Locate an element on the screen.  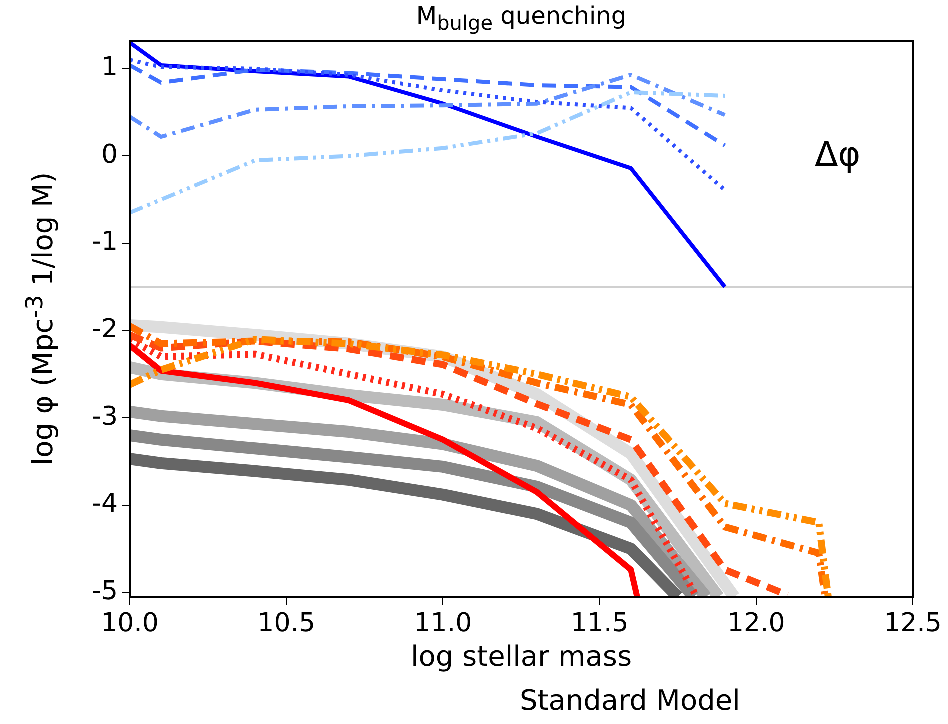
y-tick-label: -3 is located at coordinates (105, 417).